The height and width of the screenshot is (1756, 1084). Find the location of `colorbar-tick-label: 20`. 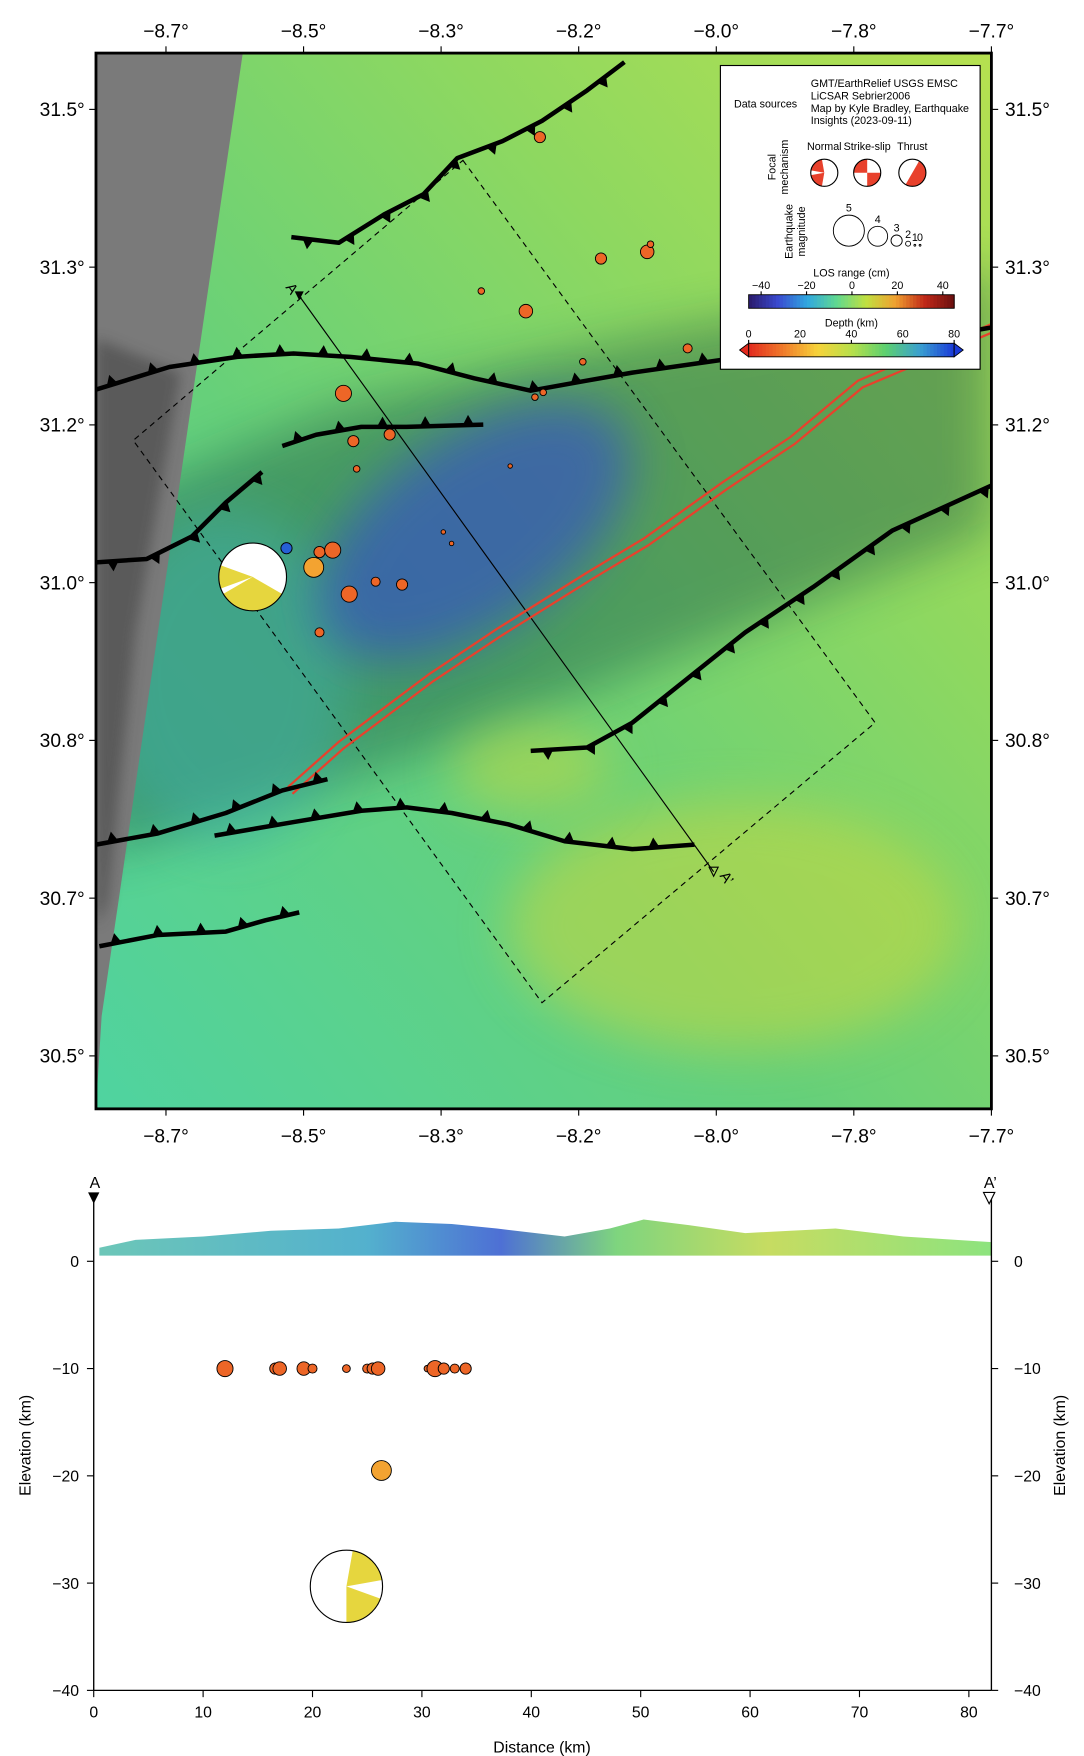

colorbar-tick-label: 20 is located at coordinates (897, 286).